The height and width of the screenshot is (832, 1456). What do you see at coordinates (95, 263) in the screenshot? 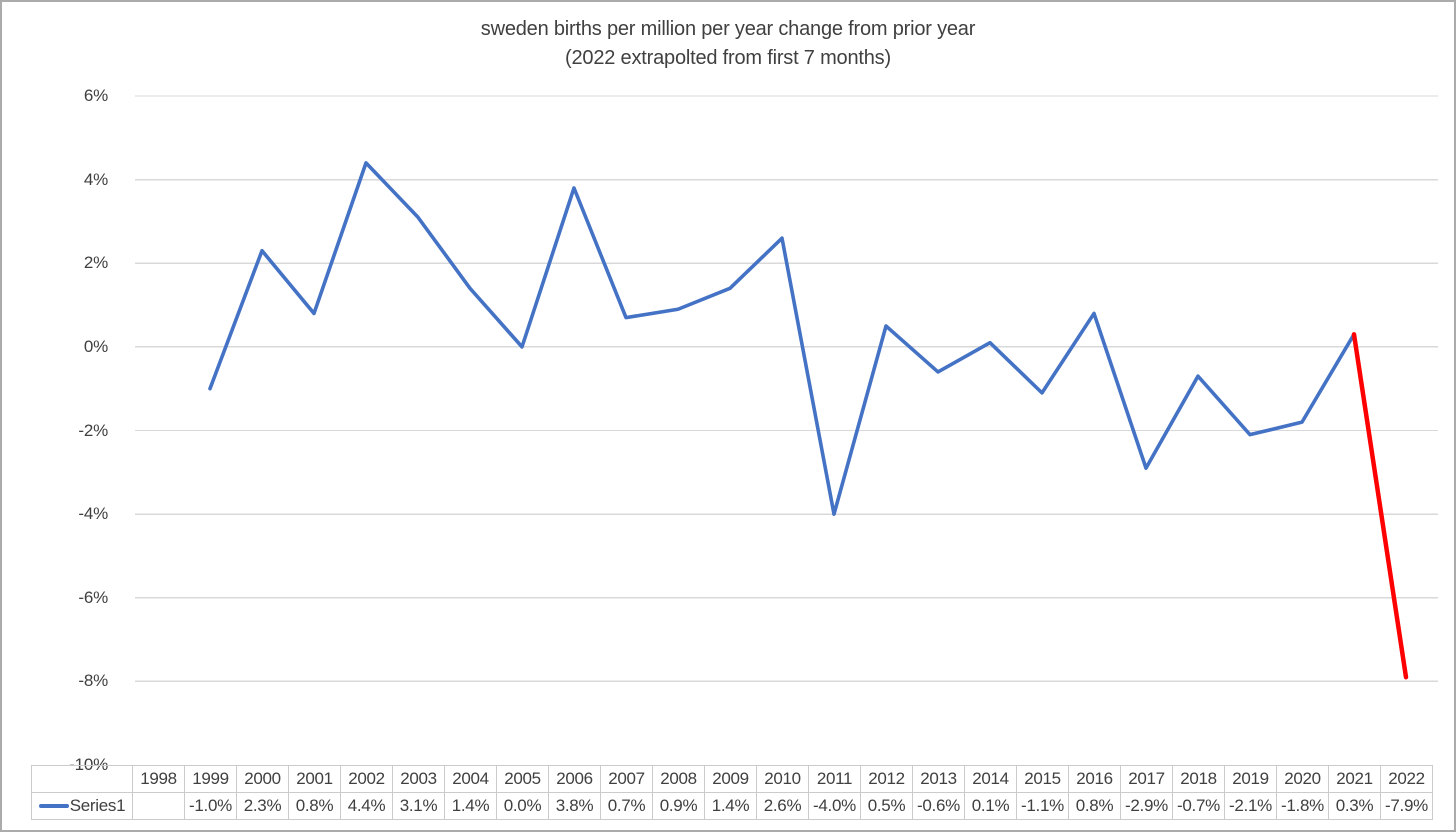
I see `y-axis-tick-label: 2%` at bounding box center [95, 263].